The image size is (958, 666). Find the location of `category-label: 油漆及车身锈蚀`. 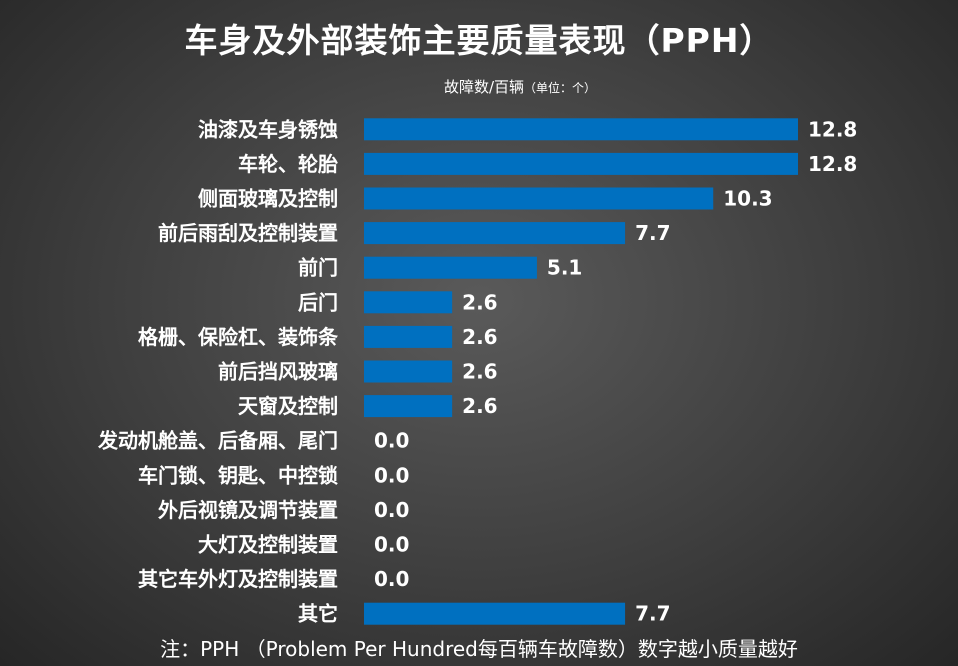

category-label: 油漆及车身锈蚀 is located at coordinates (268, 129).